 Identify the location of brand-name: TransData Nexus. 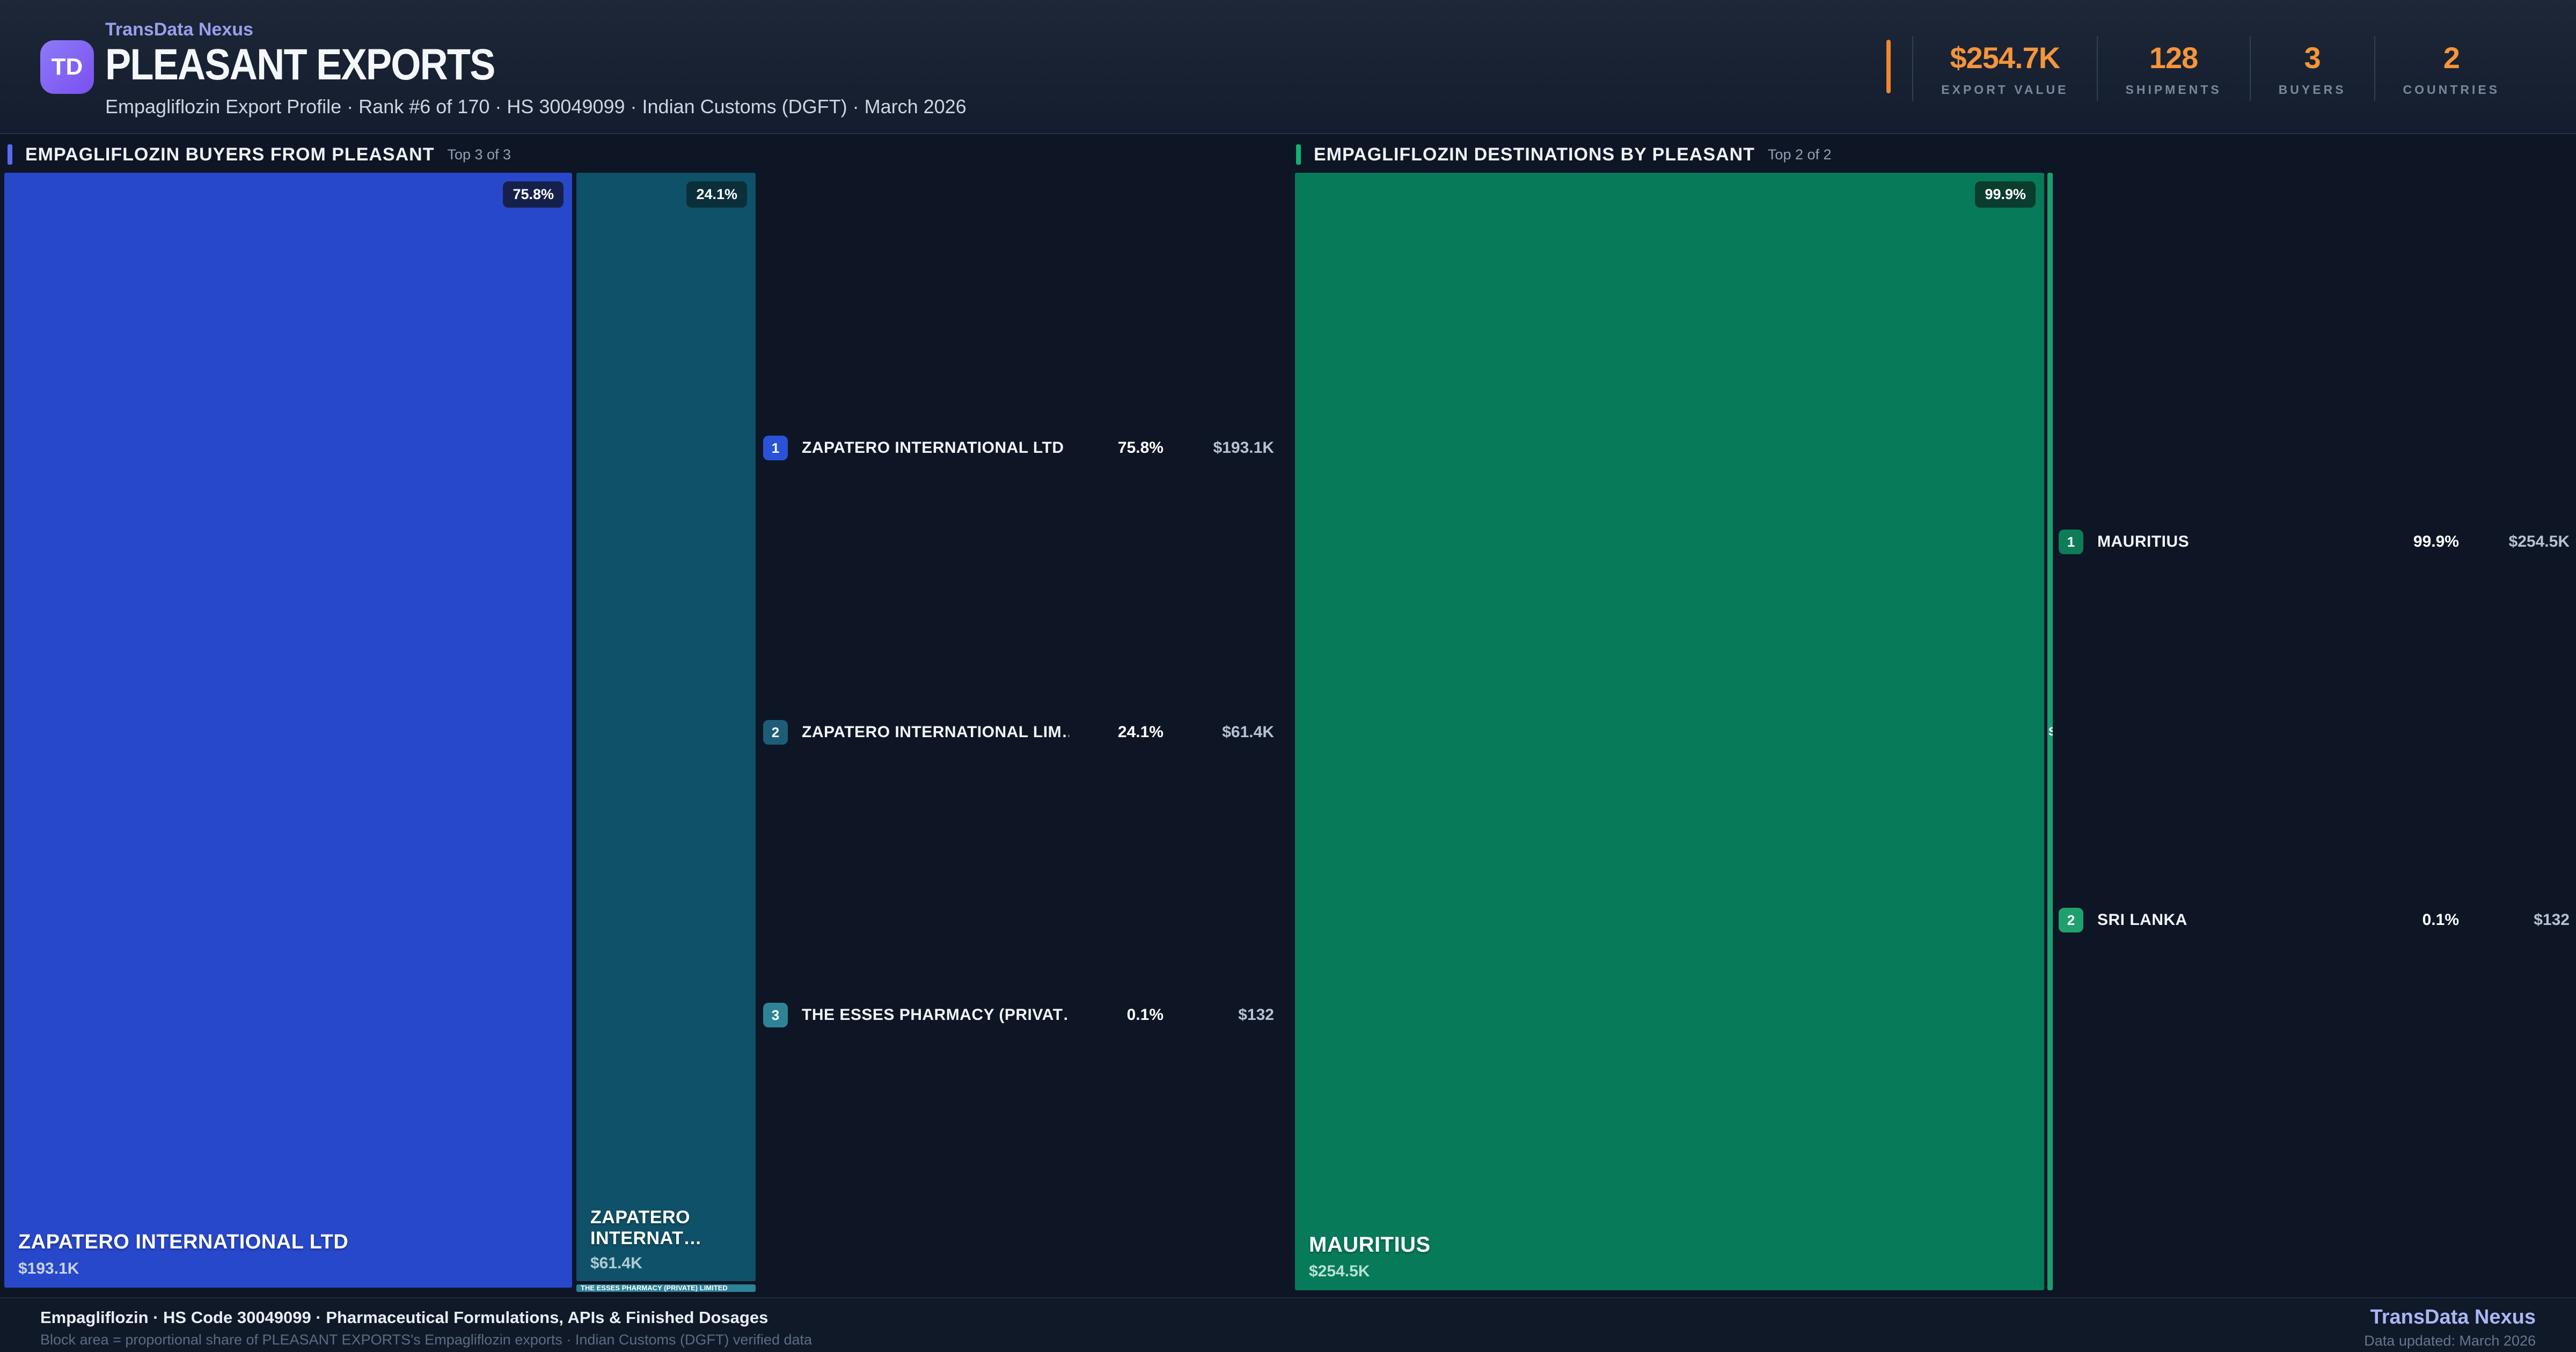
(179, 29).